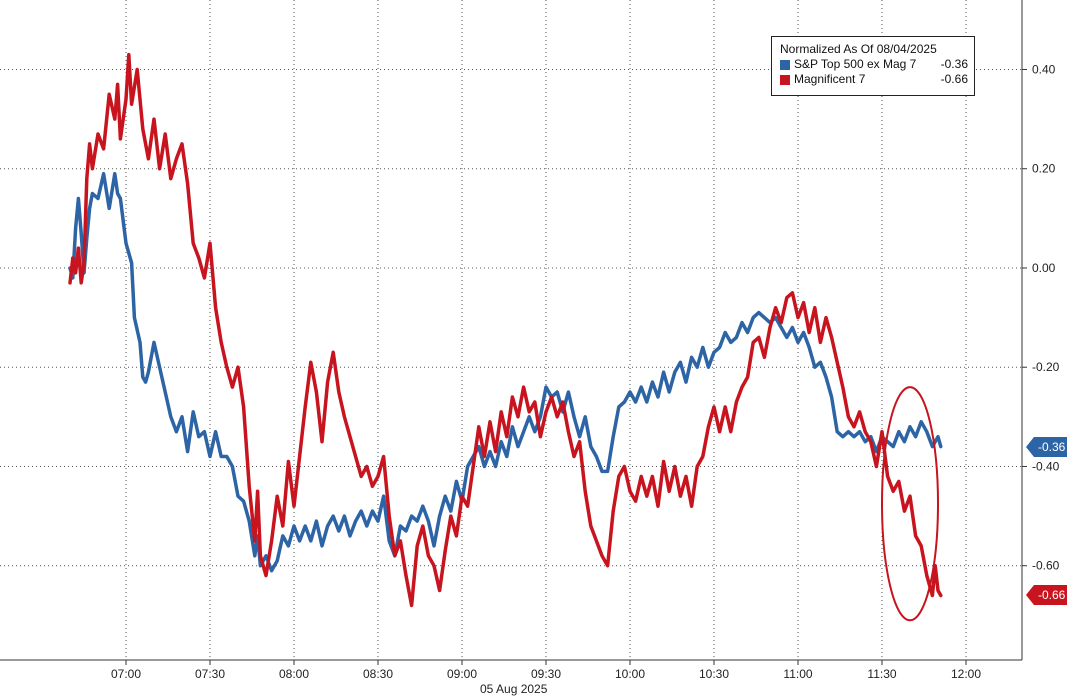  I want to click on annotation-layer, so click(910, 504).